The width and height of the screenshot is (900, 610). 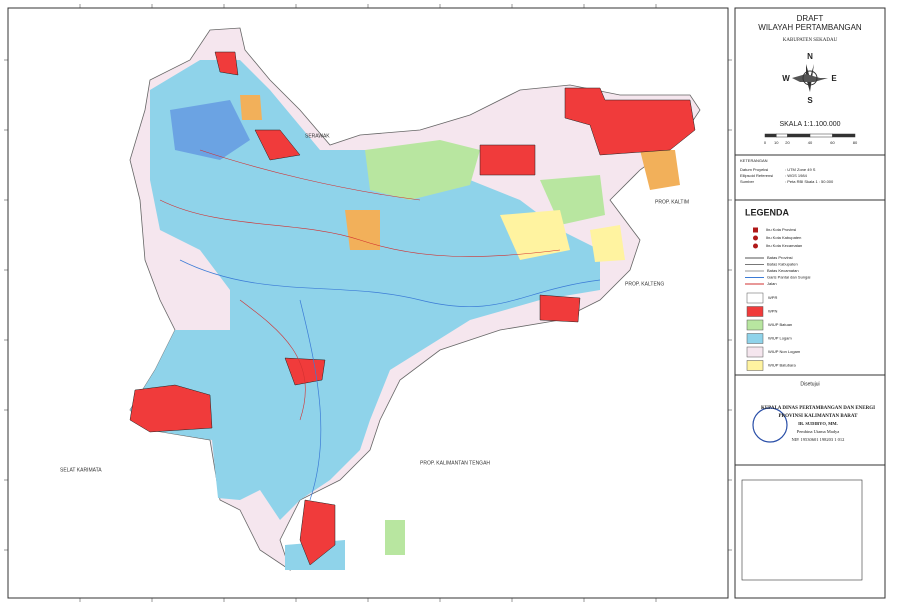 I want to click on note-value: : UTM Zone 49 S, so click(x=800, y=169).